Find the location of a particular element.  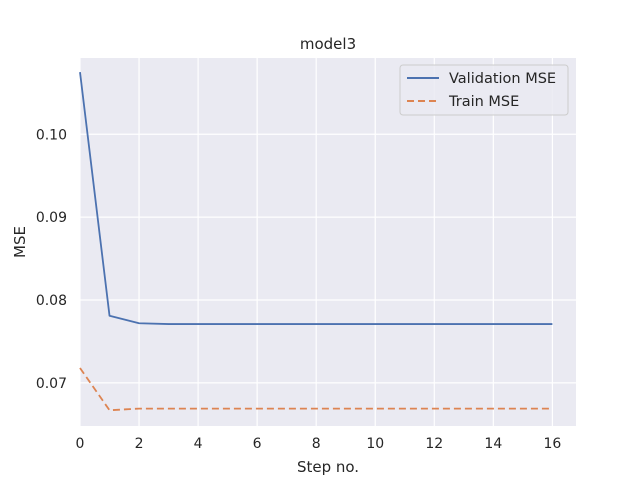

x-tick-label-3: 6 is located at coordinates (257, 444).